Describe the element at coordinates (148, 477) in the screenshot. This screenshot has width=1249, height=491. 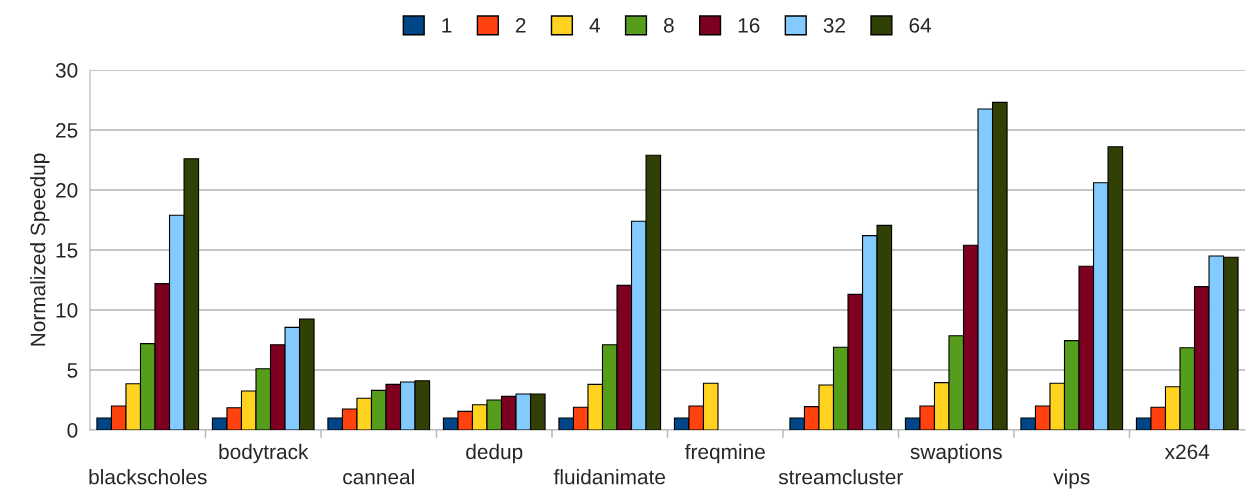
I see `x-tick-label: blackscholes` at that location.